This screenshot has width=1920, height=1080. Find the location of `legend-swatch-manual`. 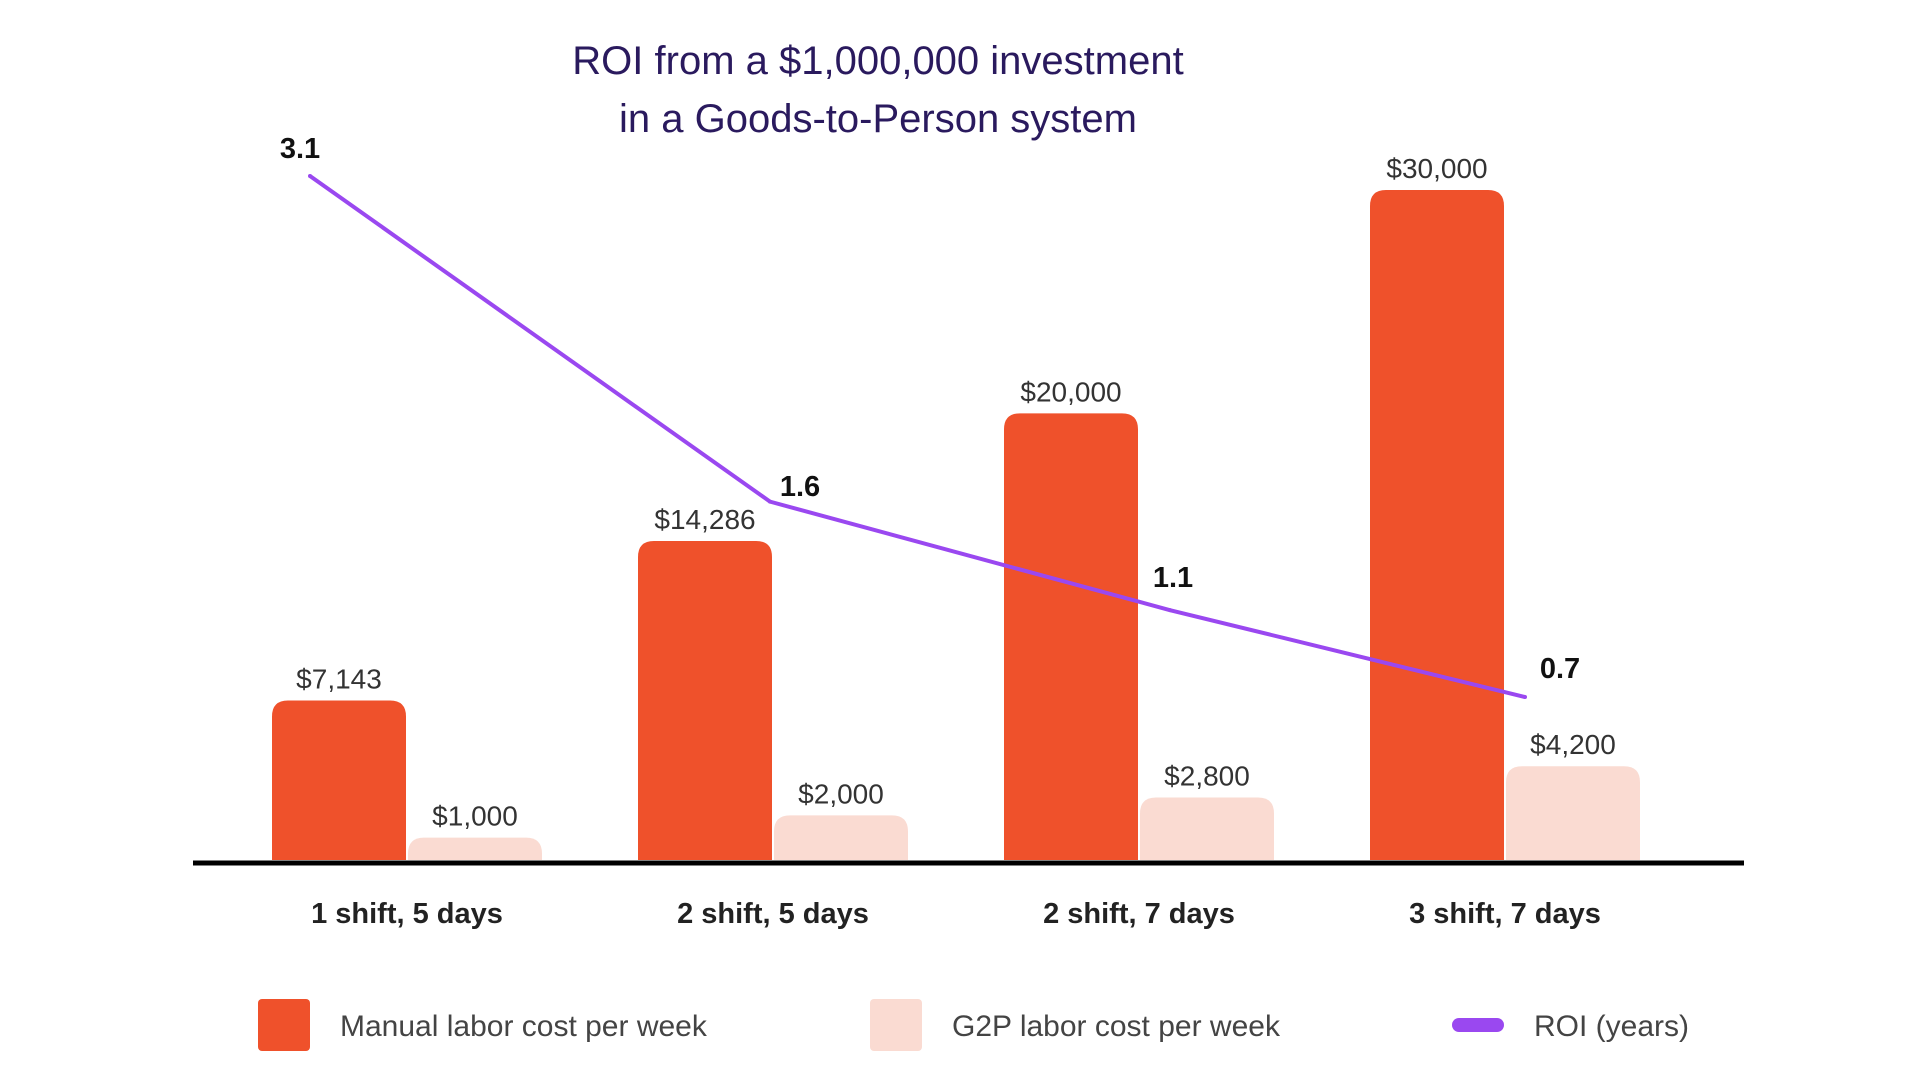

legend-swatch-manual is located at coordinates (284, 1025).